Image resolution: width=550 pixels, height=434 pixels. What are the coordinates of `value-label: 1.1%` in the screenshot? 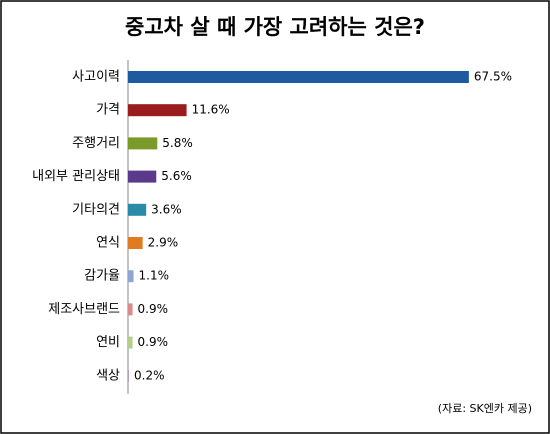 It's located at (154, 276).